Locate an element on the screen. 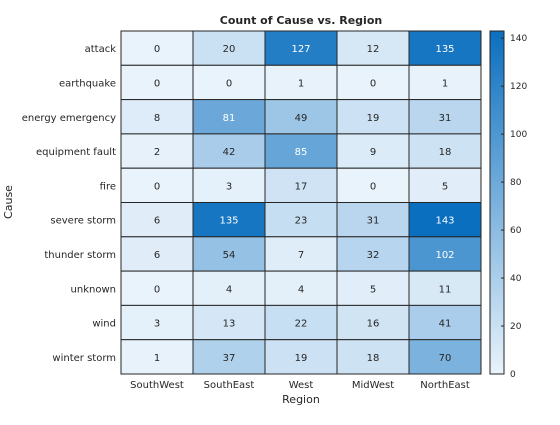 The image size is (560, 425). y-axis-label: Cause is located at coordinates (8, 202).